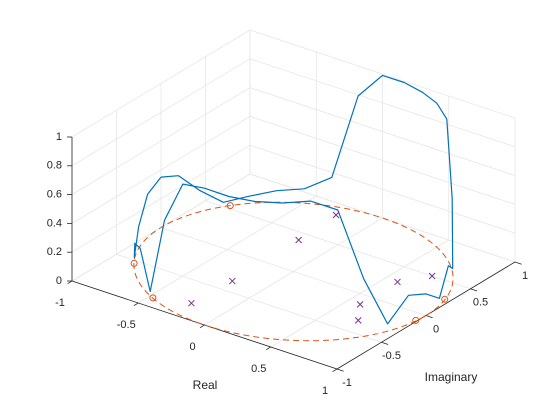 This screenshot has width=560, height=420. I want to click on x-tick-label: 0, so click(192, 347).